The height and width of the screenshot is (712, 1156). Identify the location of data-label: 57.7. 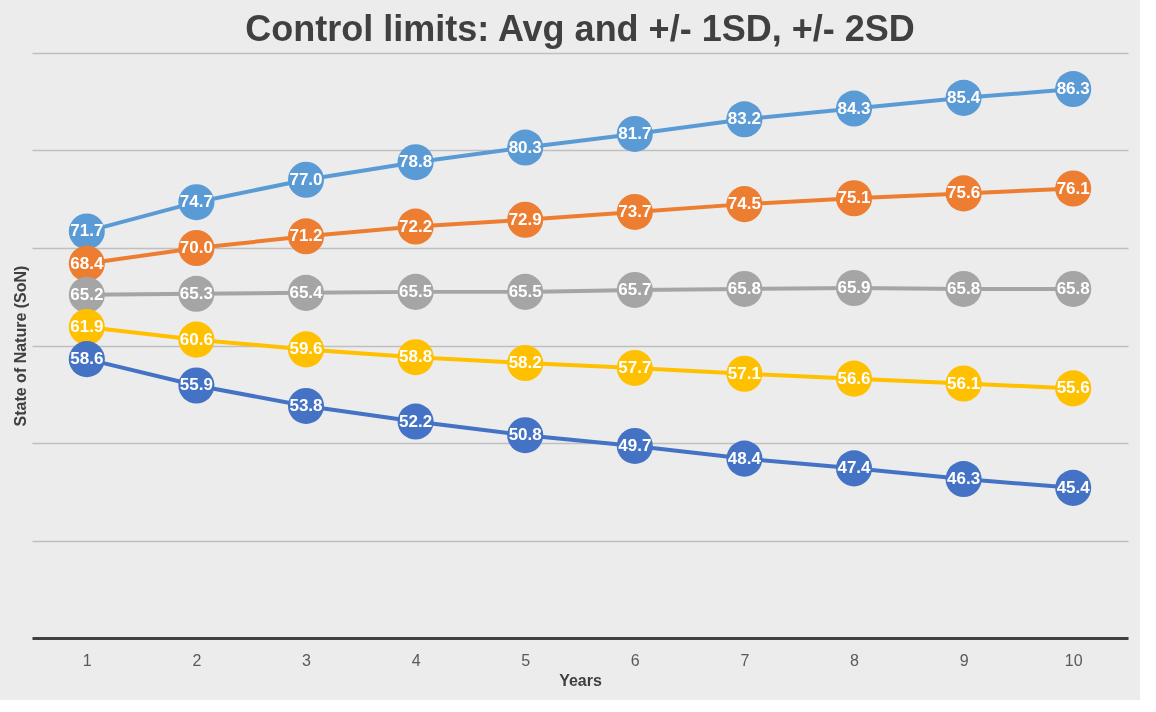
(635, 367).